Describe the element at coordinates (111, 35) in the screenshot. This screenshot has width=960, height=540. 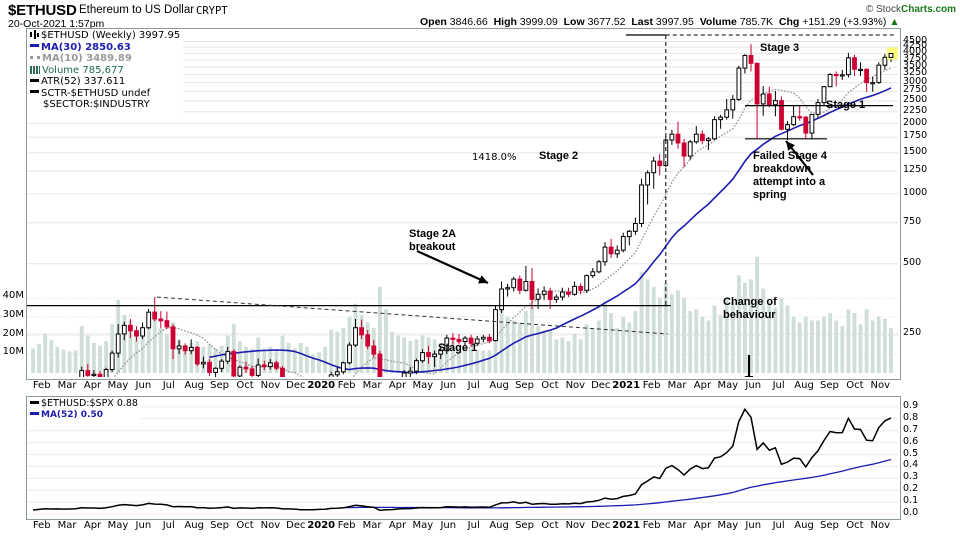
I see `legend-series-name: $ETHUSD (Weekly) 3997.95` at that location.